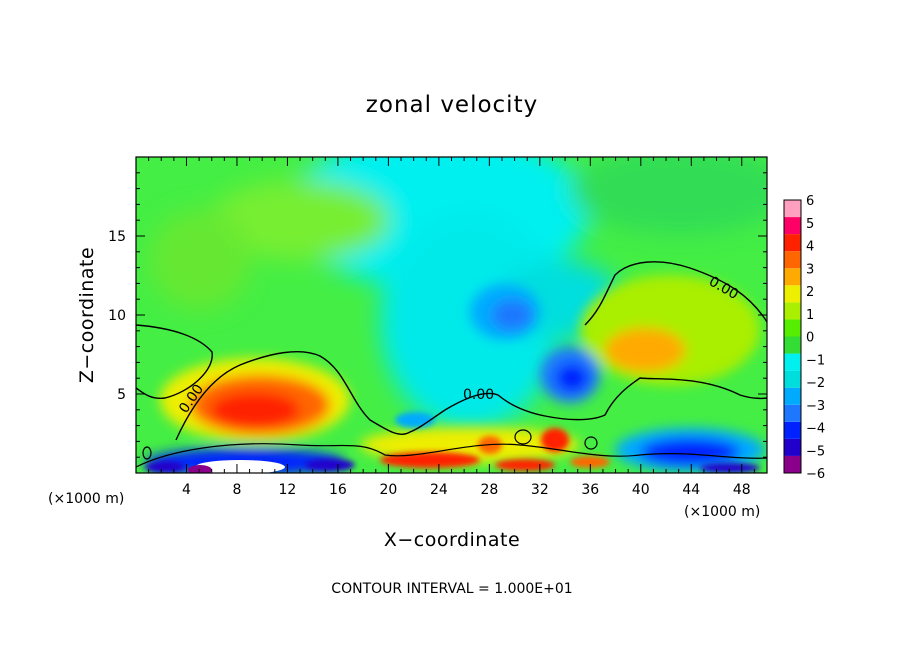  I want to click on x-axis-title: X−coordinate, so click(452, 540).